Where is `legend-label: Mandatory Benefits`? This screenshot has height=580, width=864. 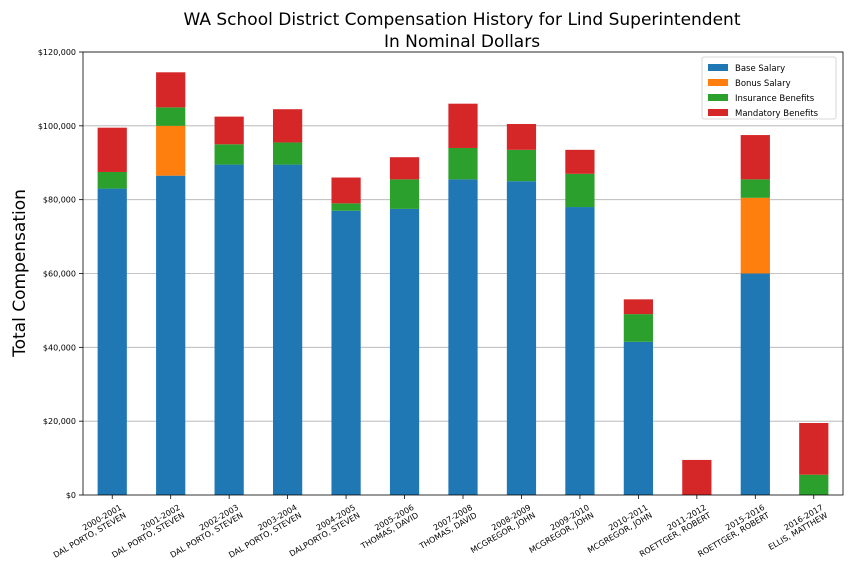
legend-label: Mandatory Benefits is located at coordinates (777, 114).